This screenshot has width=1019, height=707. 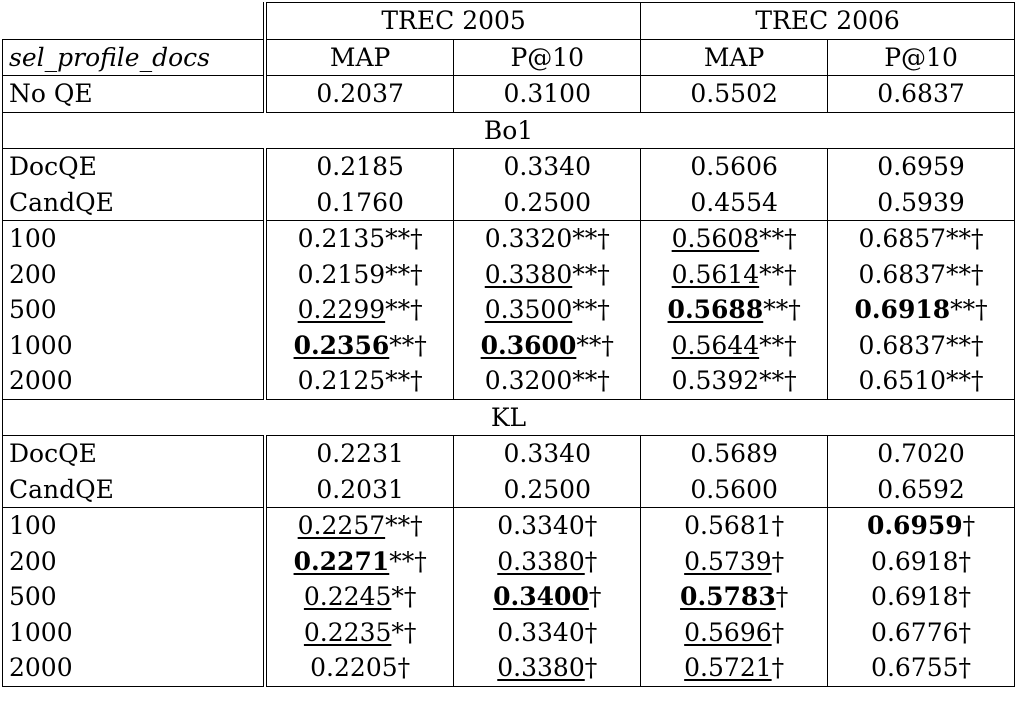 I want to click on result-value: 0.3380, so click(x=528, y=274).